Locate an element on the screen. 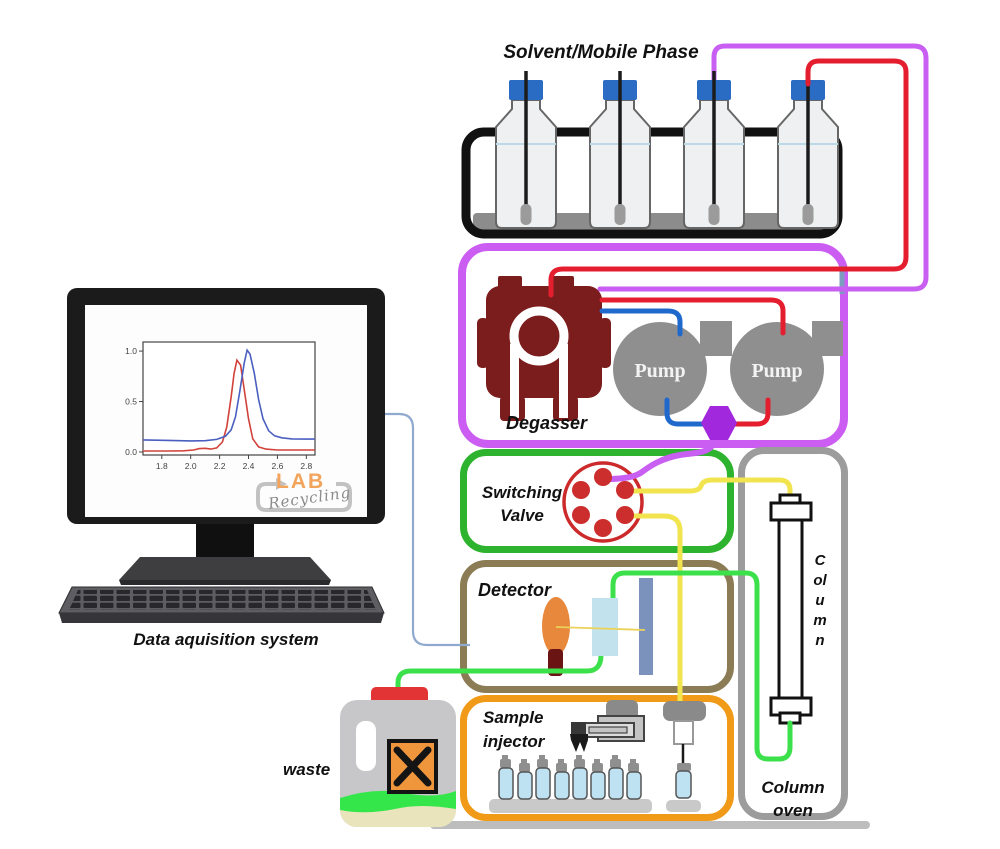  robot-arm is located at coordinates (607, 726).